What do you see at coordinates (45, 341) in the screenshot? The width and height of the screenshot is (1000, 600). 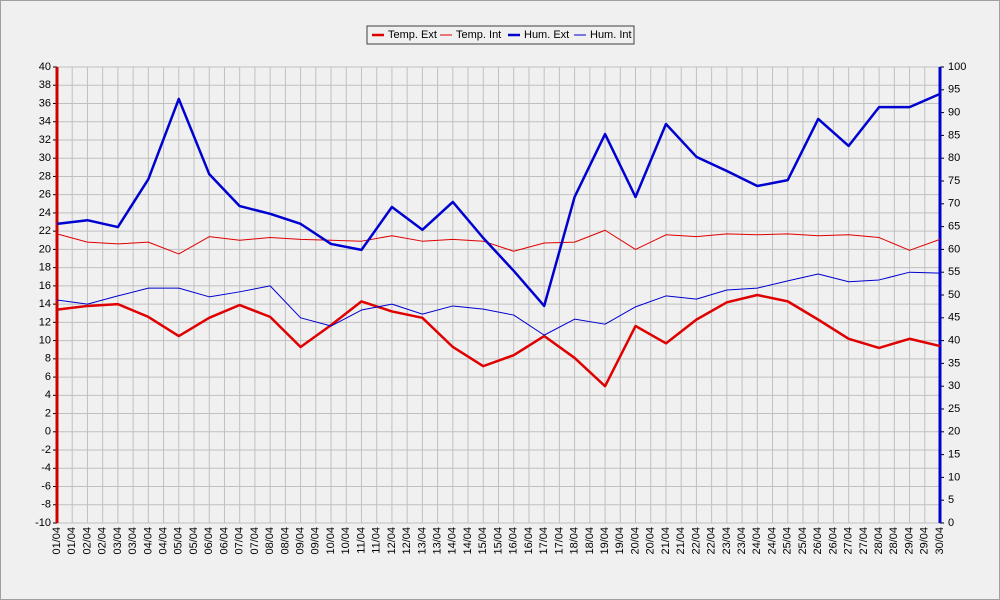 I see `y-tick-label: 10` at bounding box center [45, 341].